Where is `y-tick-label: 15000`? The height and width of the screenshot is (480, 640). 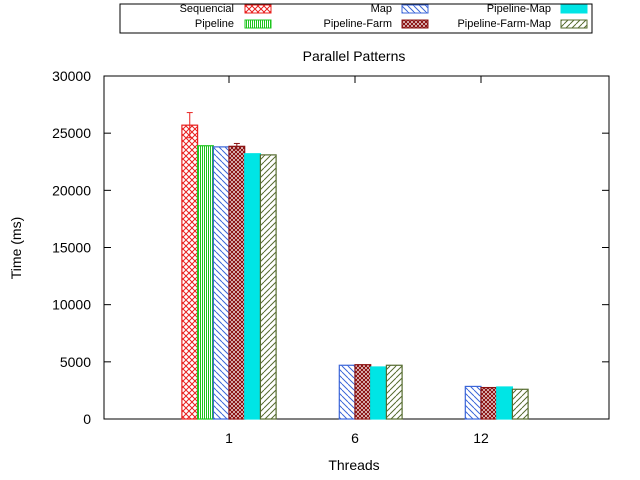 y-tick-label: 15000 is located at coordinates (71, 248).